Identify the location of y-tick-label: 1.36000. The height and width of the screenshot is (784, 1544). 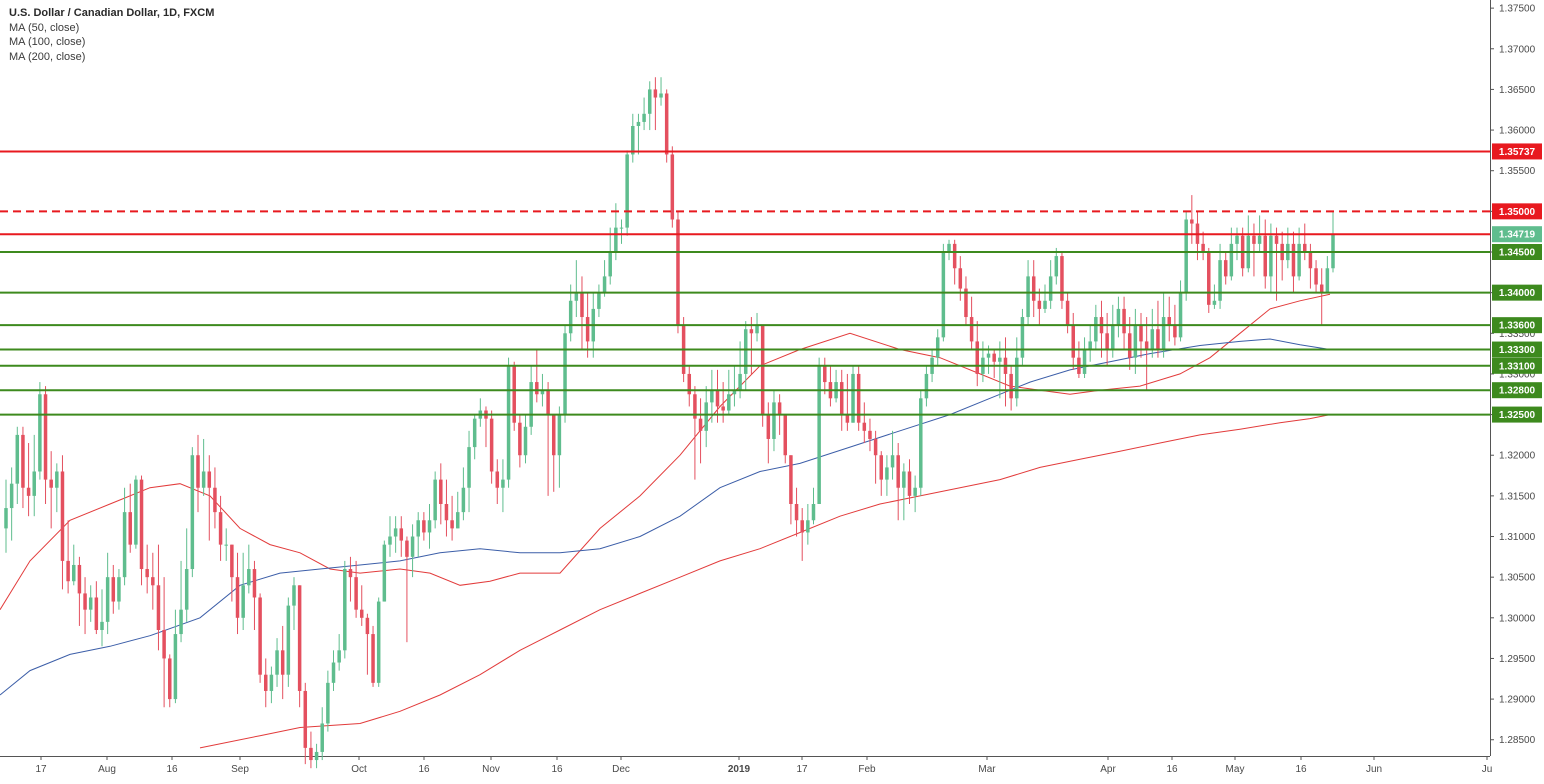
(1517, 131).